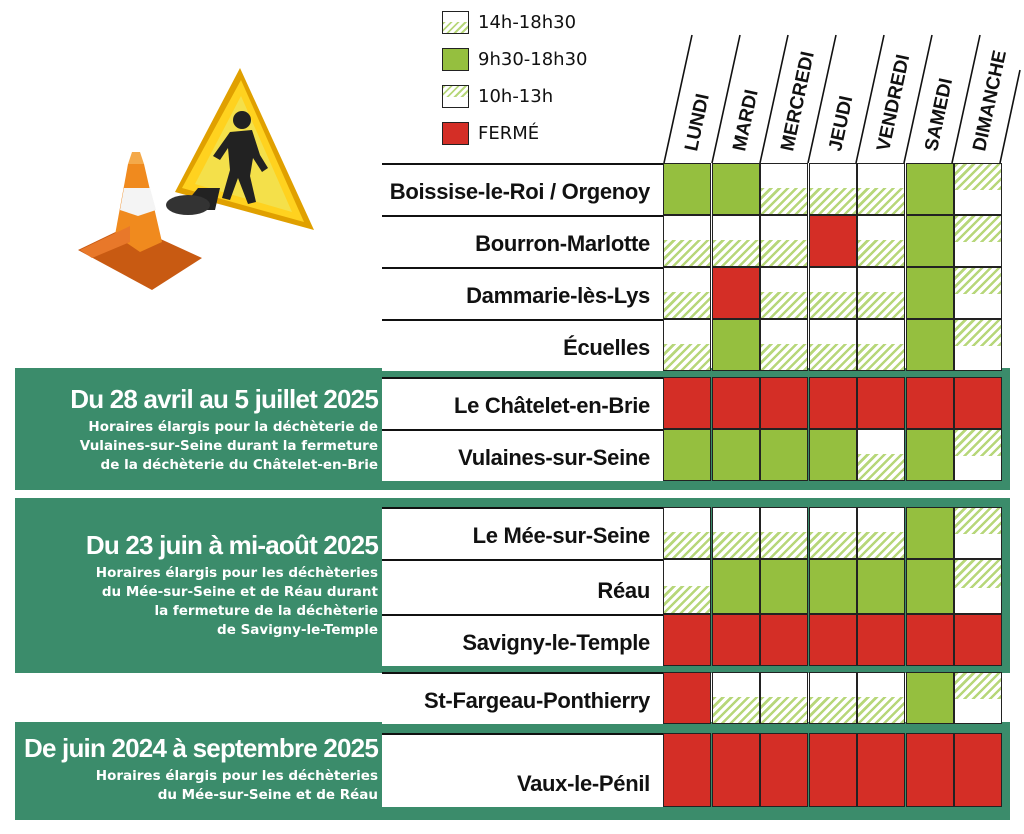  I want to click on site-name: Le Mée-sur-Seine, so click(523, 533).